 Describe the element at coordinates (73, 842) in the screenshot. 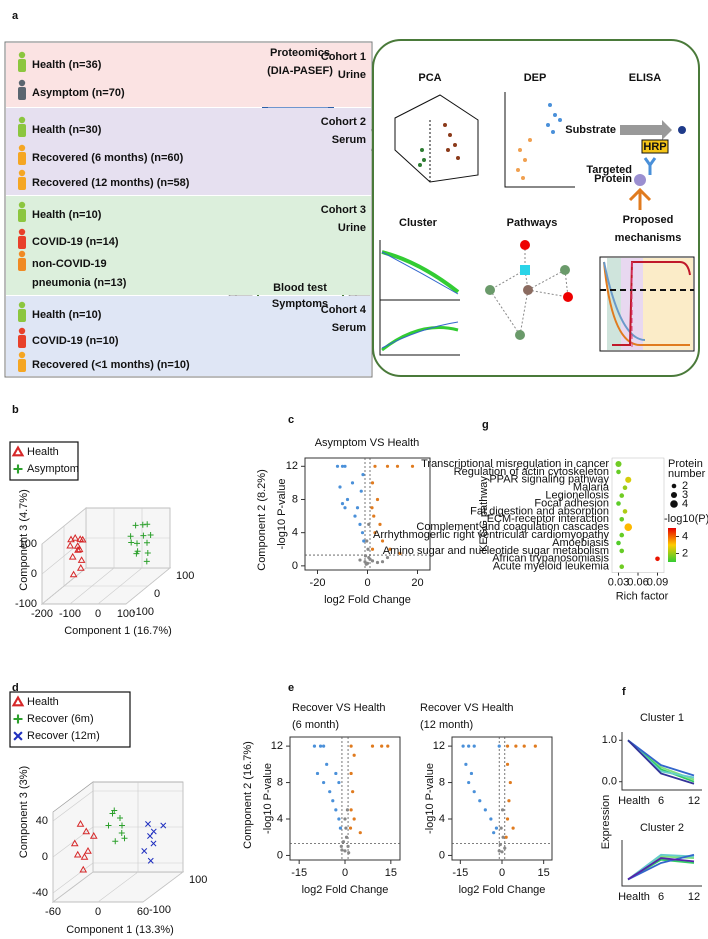

I see `grid-line` at that location.